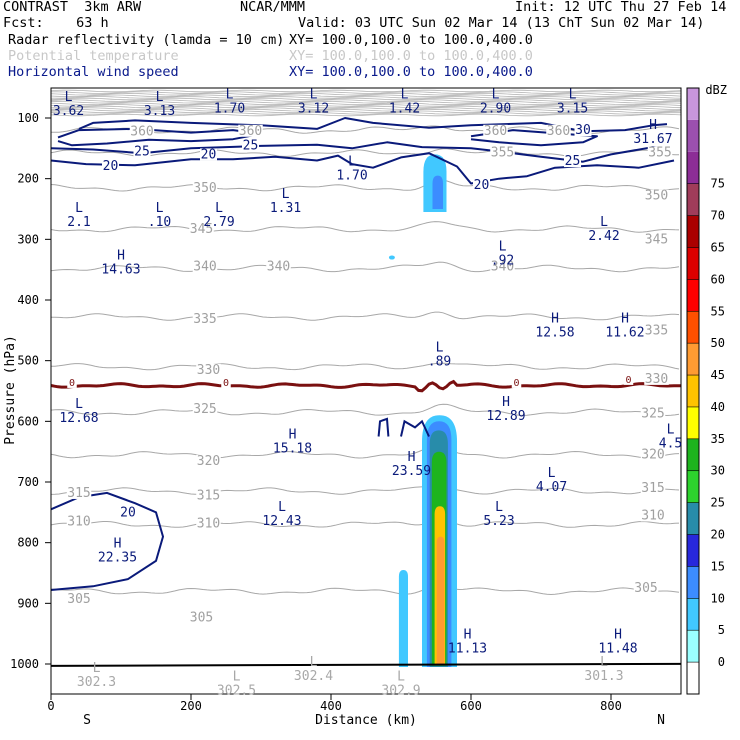  What do you see at coordinates (652, 455) in the screenshot?
I see `theta-label: 320` at bounding box center [652, 455].